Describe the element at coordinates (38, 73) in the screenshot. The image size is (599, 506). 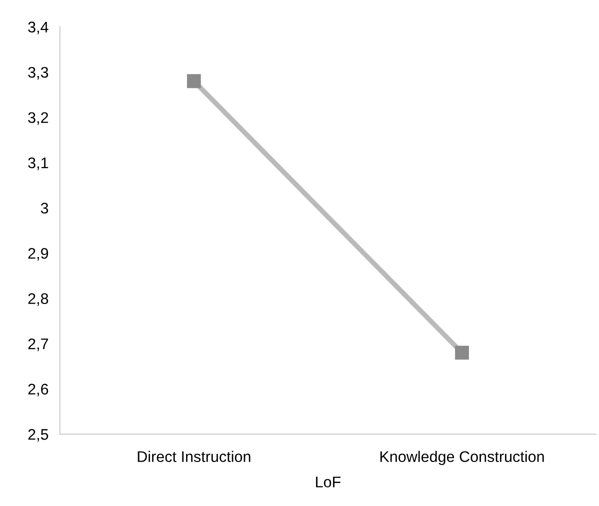
I see `y-tick-label: 3,3` at that location.